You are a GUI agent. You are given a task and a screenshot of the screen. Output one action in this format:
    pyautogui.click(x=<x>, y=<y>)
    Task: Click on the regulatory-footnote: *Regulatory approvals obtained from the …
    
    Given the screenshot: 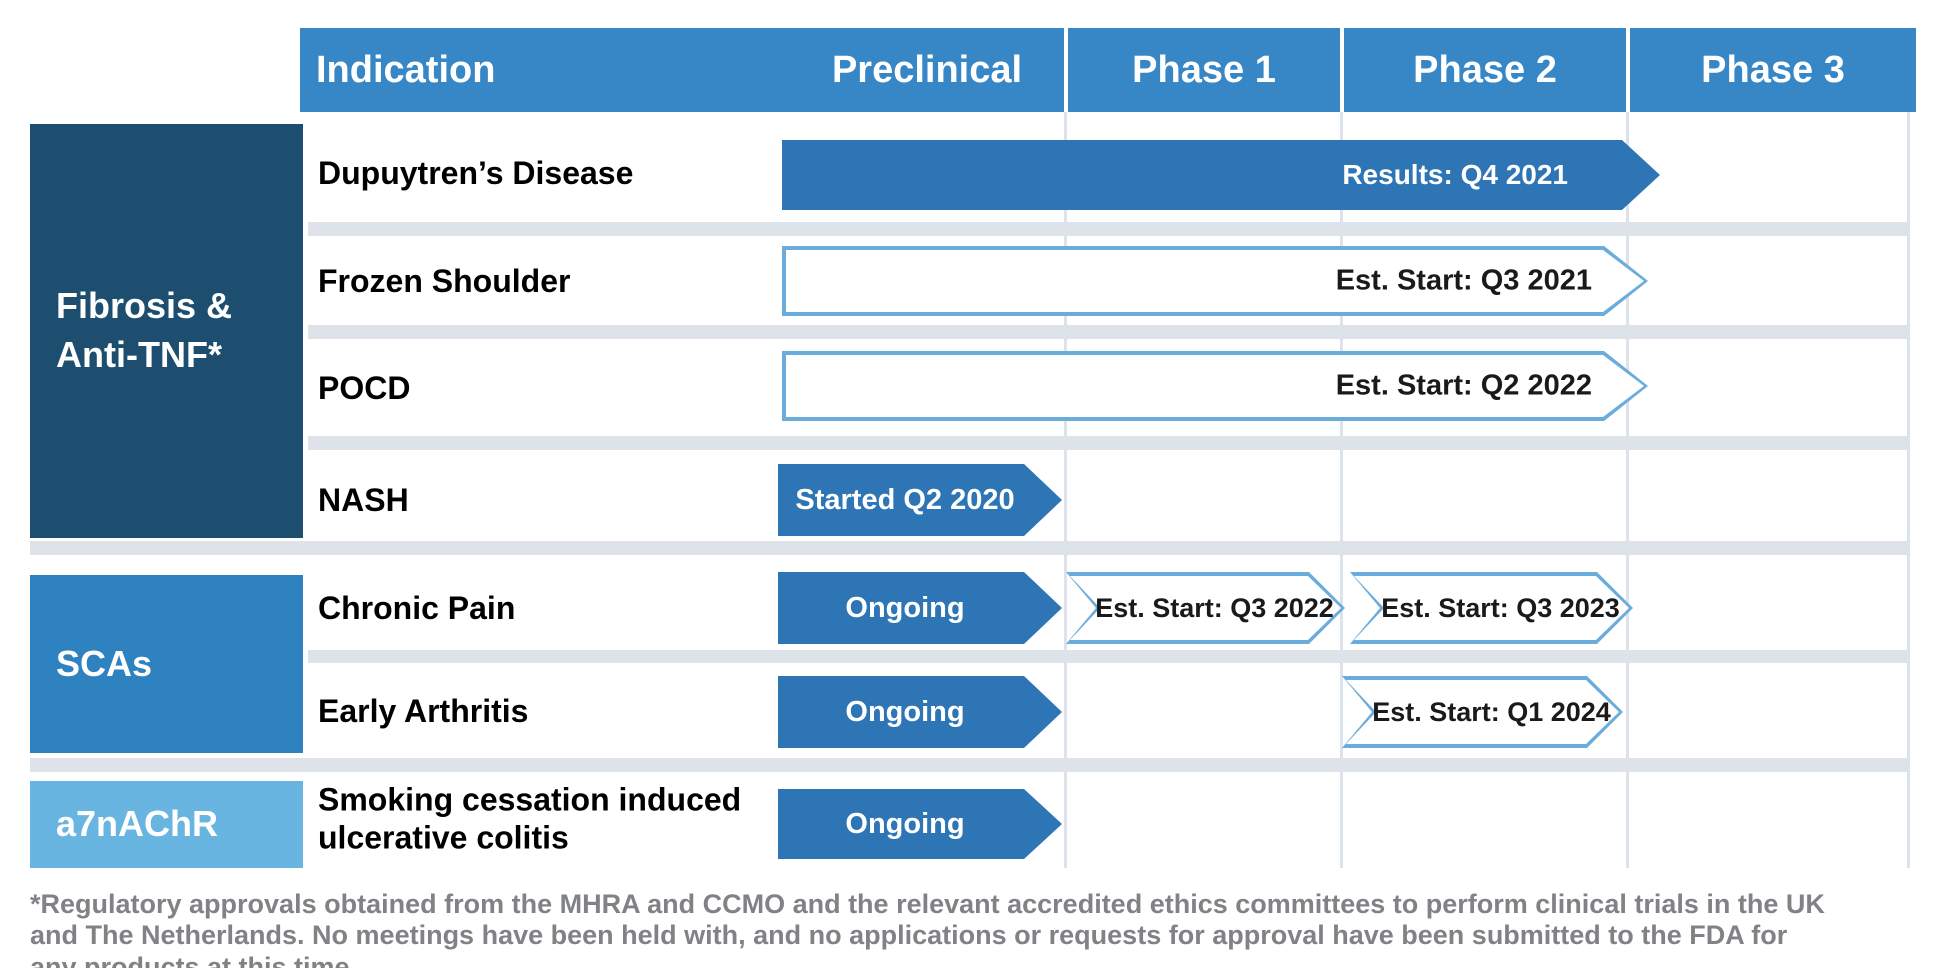 What is the action you would take?
    pyautogui.click(x=927, y=928)
    